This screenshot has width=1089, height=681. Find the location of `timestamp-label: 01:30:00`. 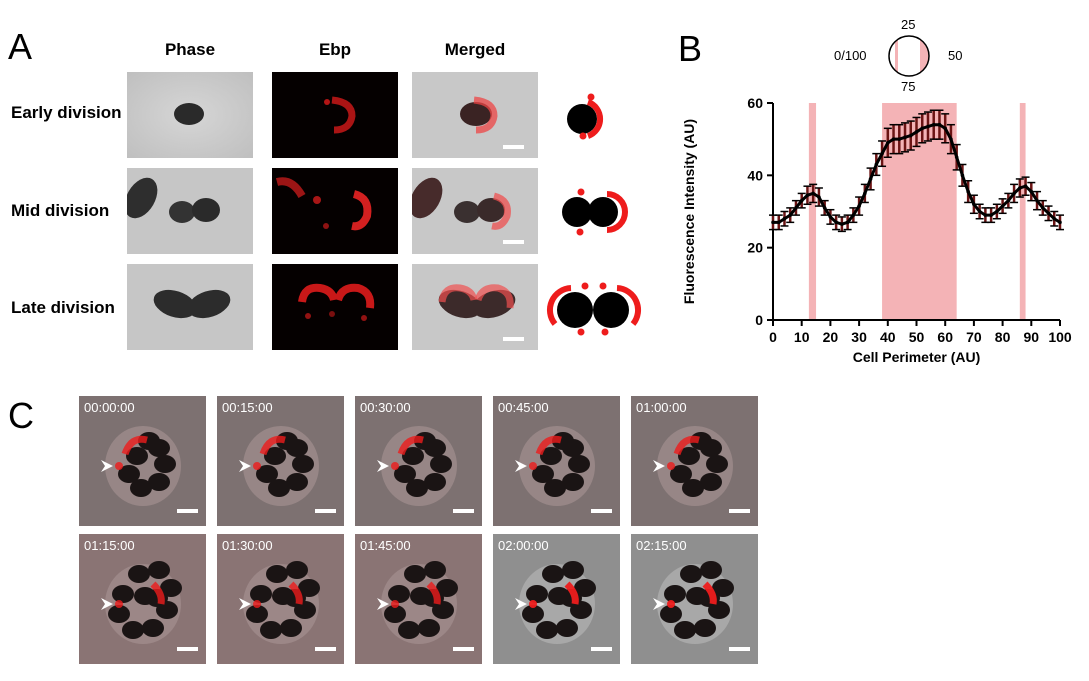

timestamp-label: 01:30:00 is located at coordinates (247, 545).